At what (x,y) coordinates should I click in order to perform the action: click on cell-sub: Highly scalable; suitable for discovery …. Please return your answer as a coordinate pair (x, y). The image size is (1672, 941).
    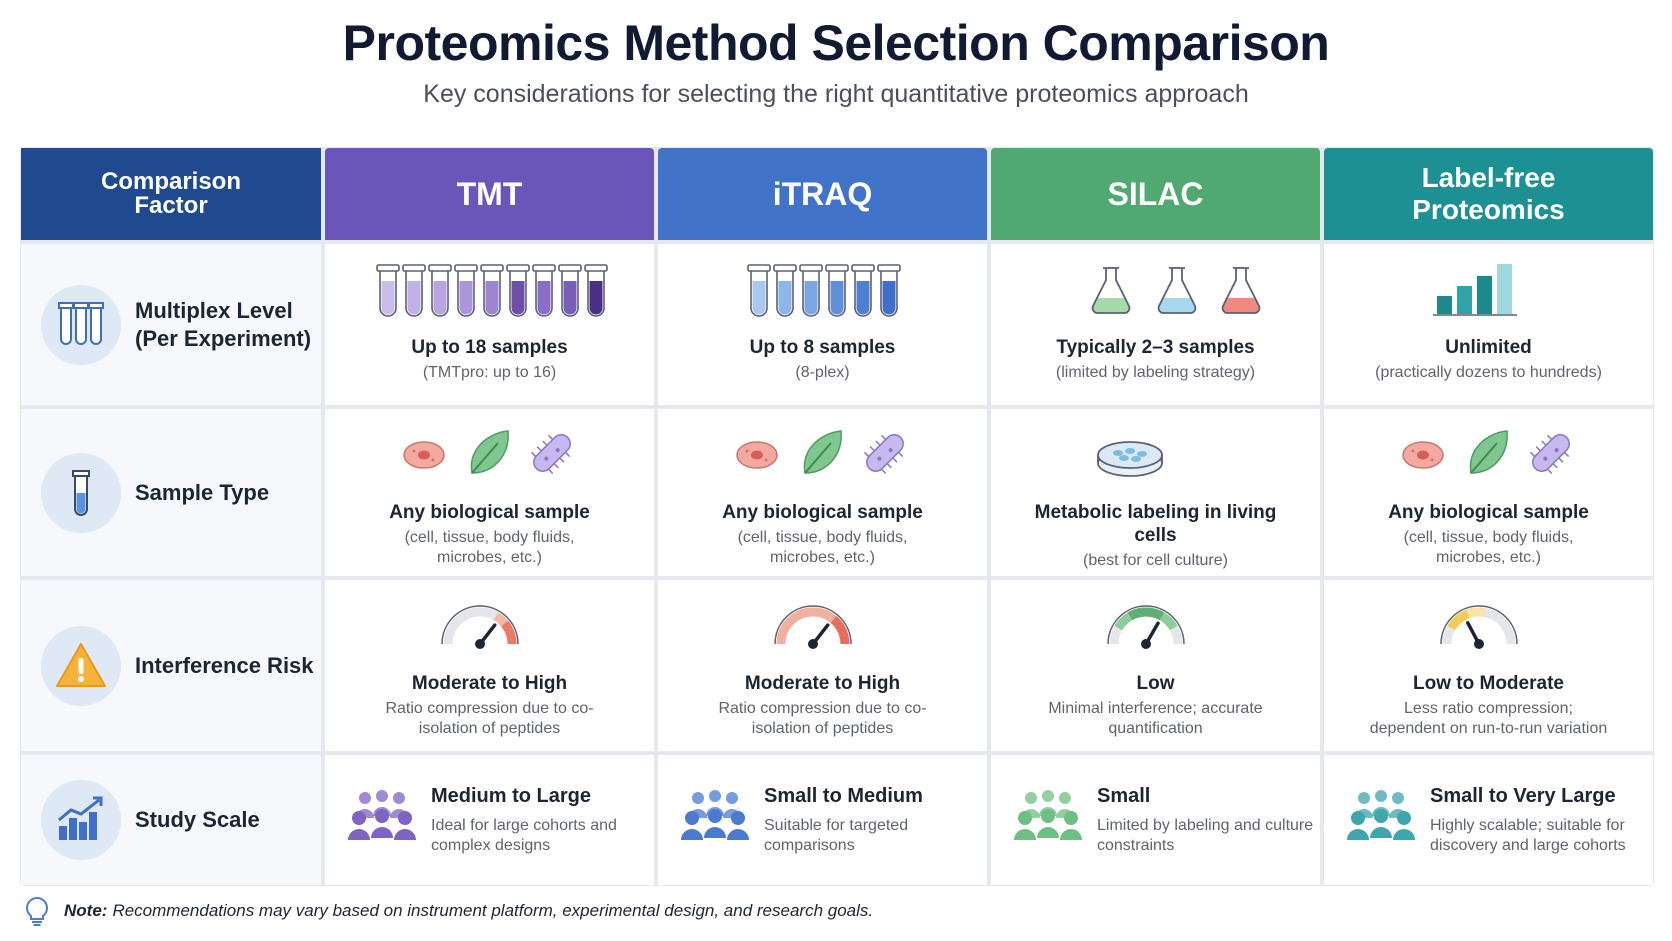
    Looking at the image, I should click on (1528, 835).